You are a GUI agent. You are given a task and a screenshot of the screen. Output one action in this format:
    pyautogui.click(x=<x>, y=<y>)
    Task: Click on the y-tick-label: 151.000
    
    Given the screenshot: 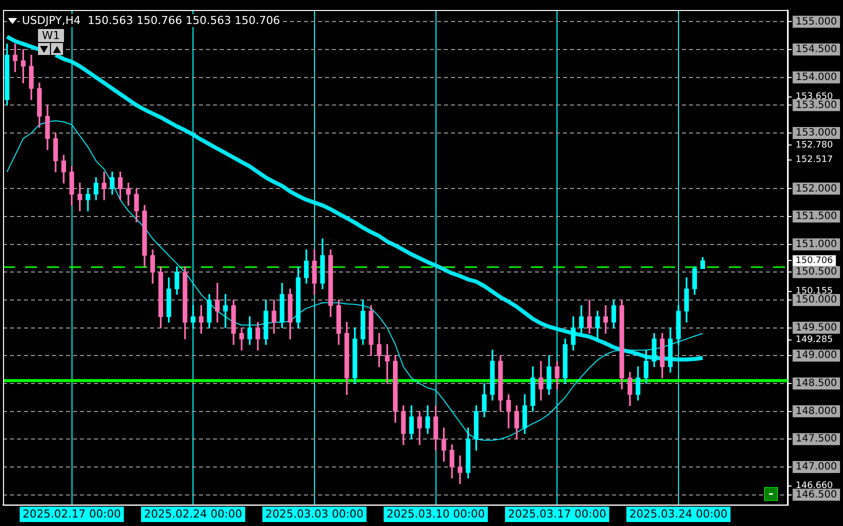 What is the action you would take?
    pyautogui.click(x=817, y=244)
    